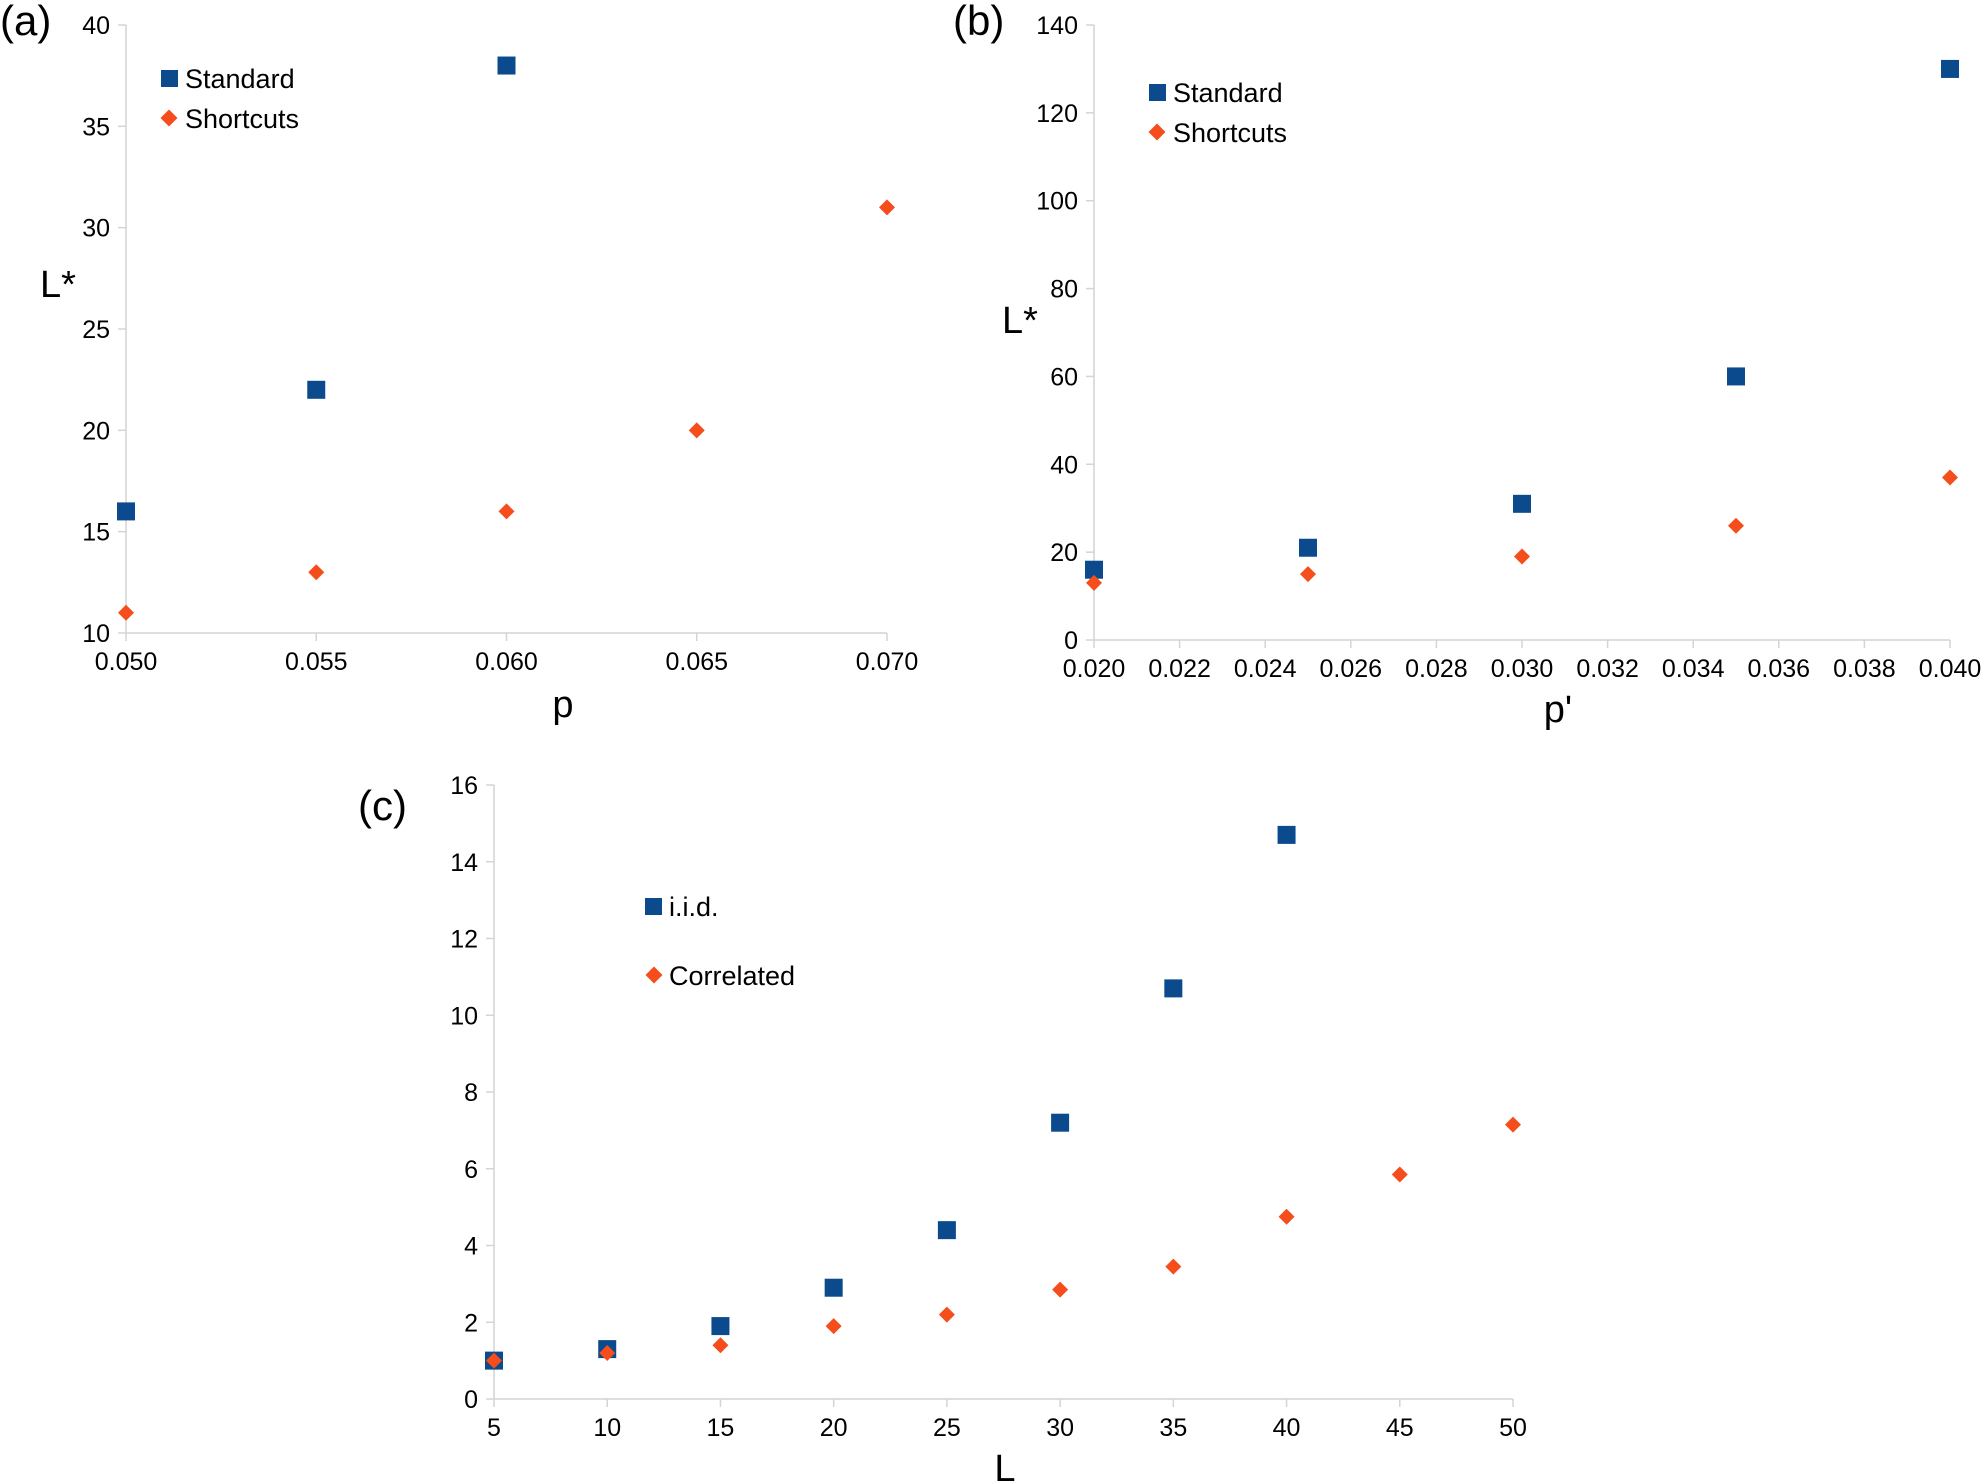  I want to click on legend-label-standard-b: Standard, so click(1228, 93).